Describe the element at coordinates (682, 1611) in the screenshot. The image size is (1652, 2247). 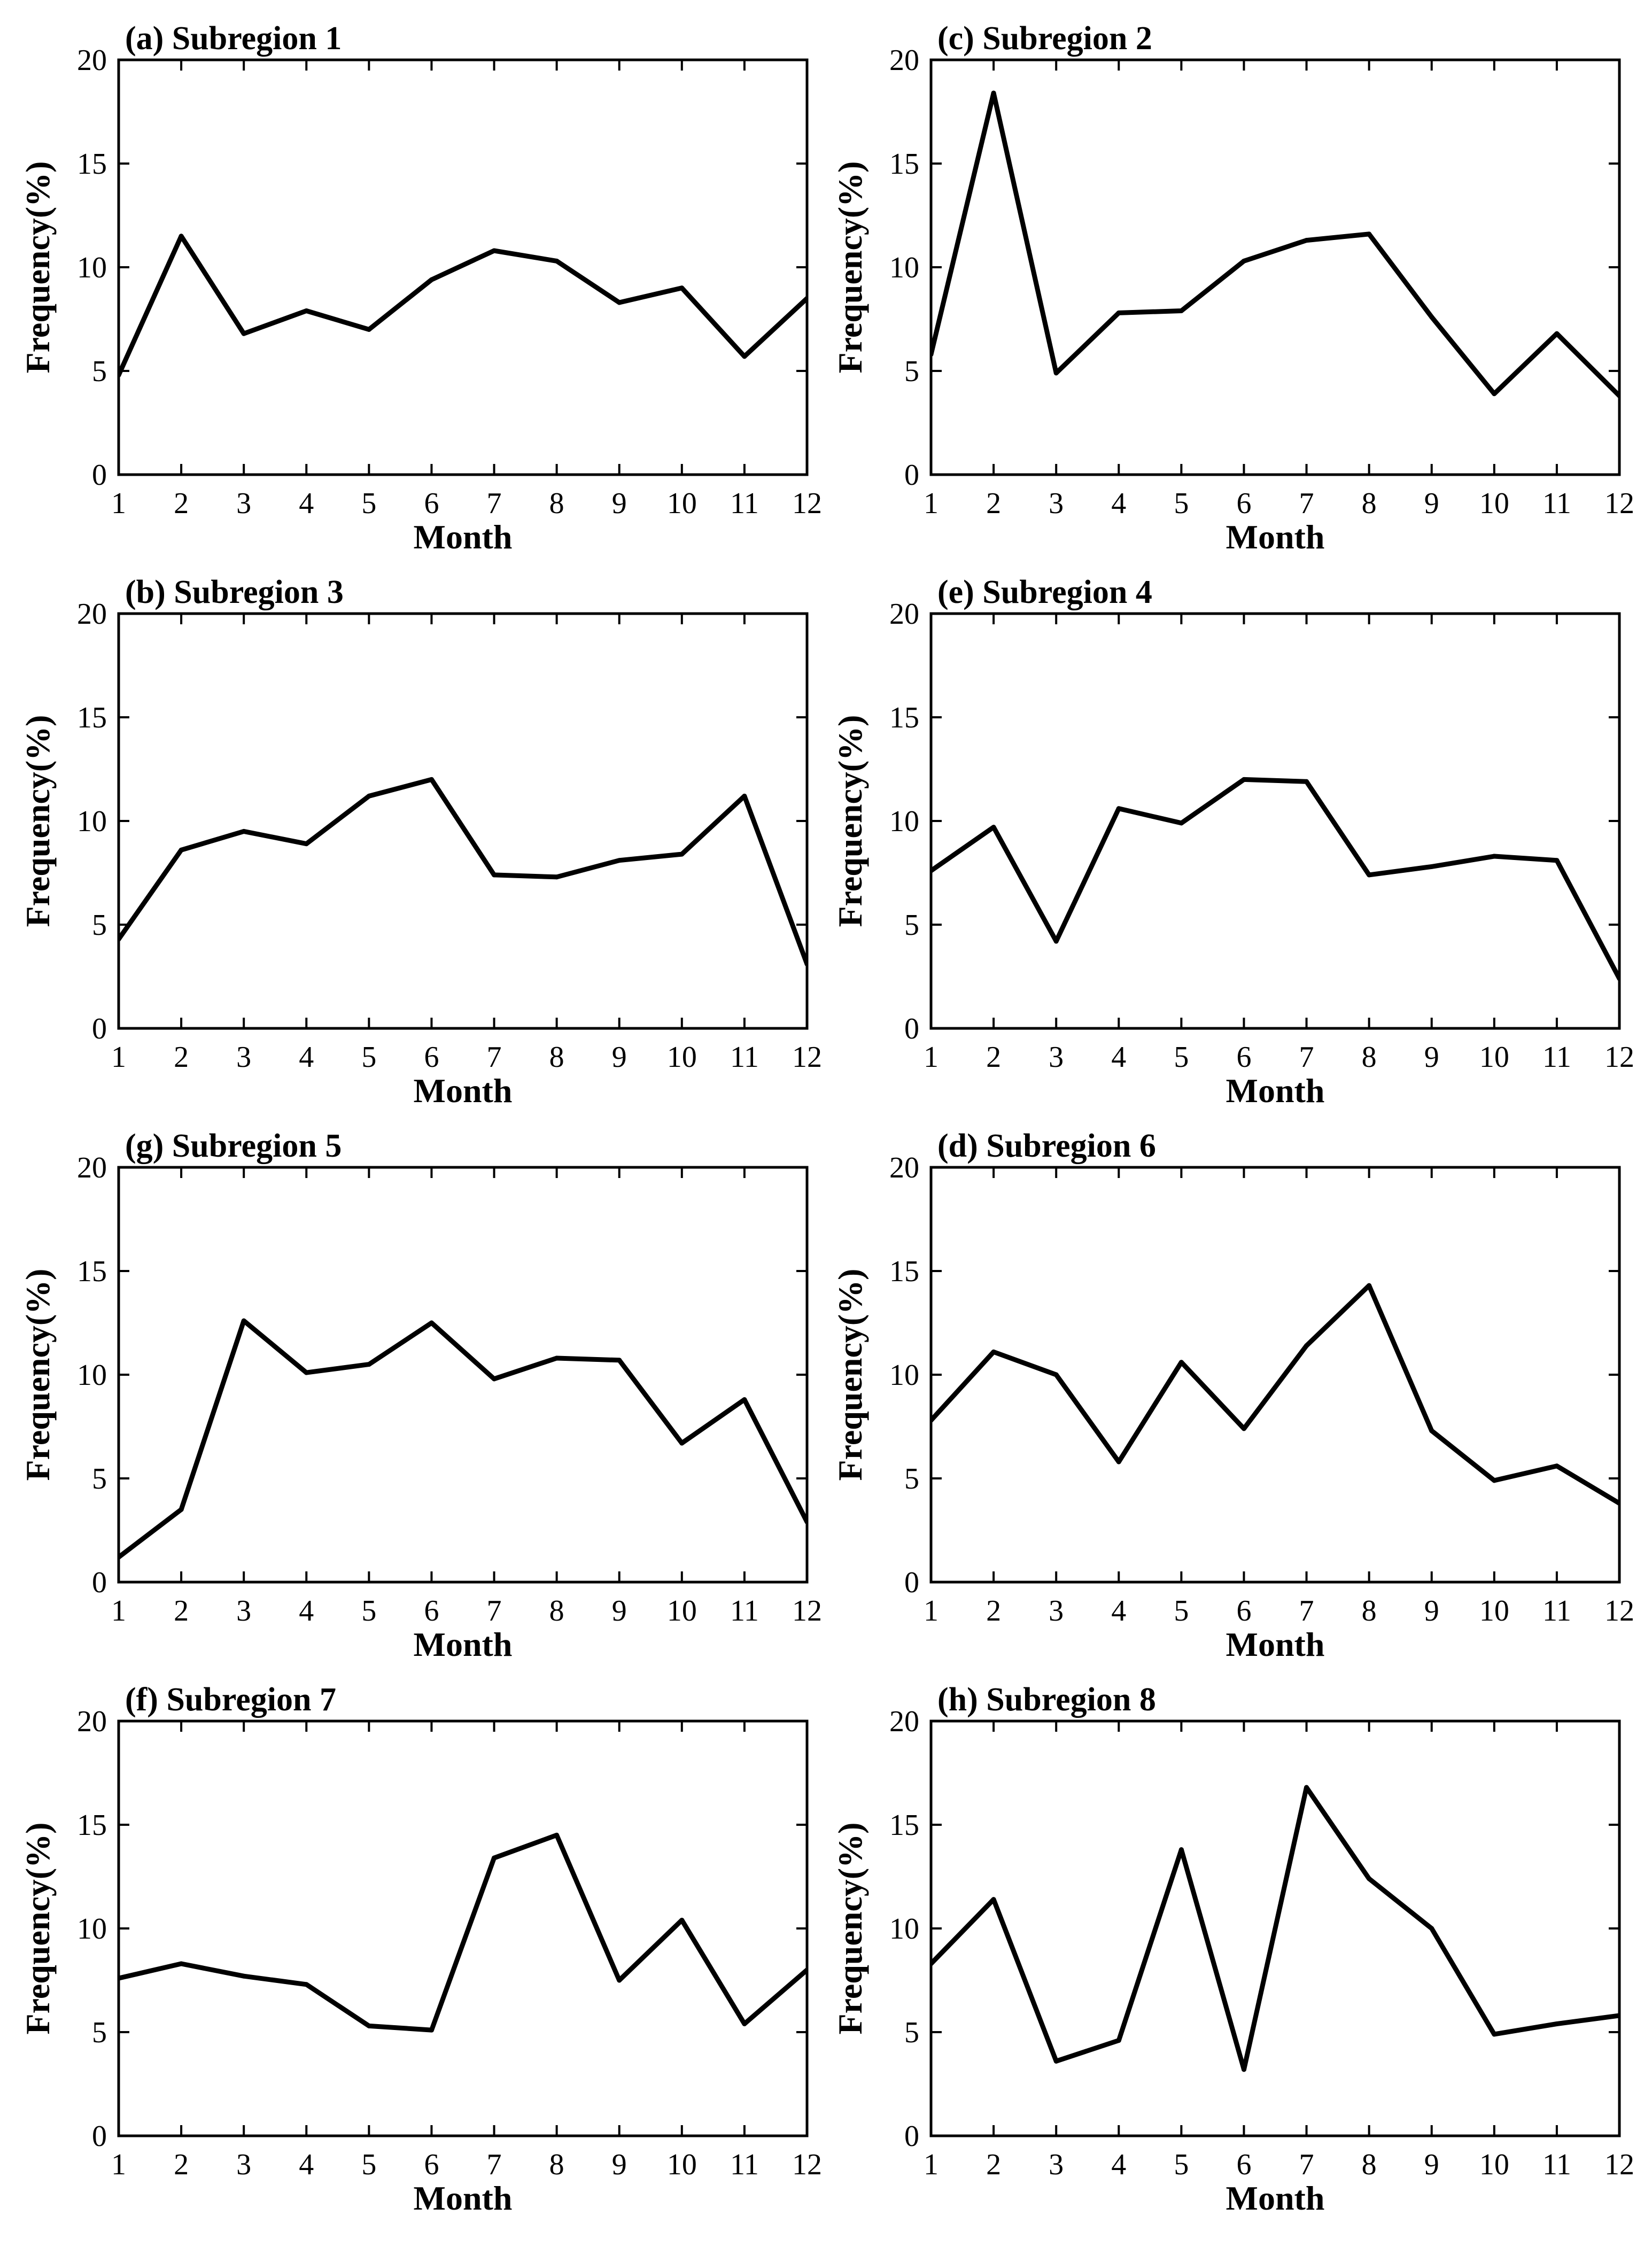
I see `x-tick-label: 10` at that location.